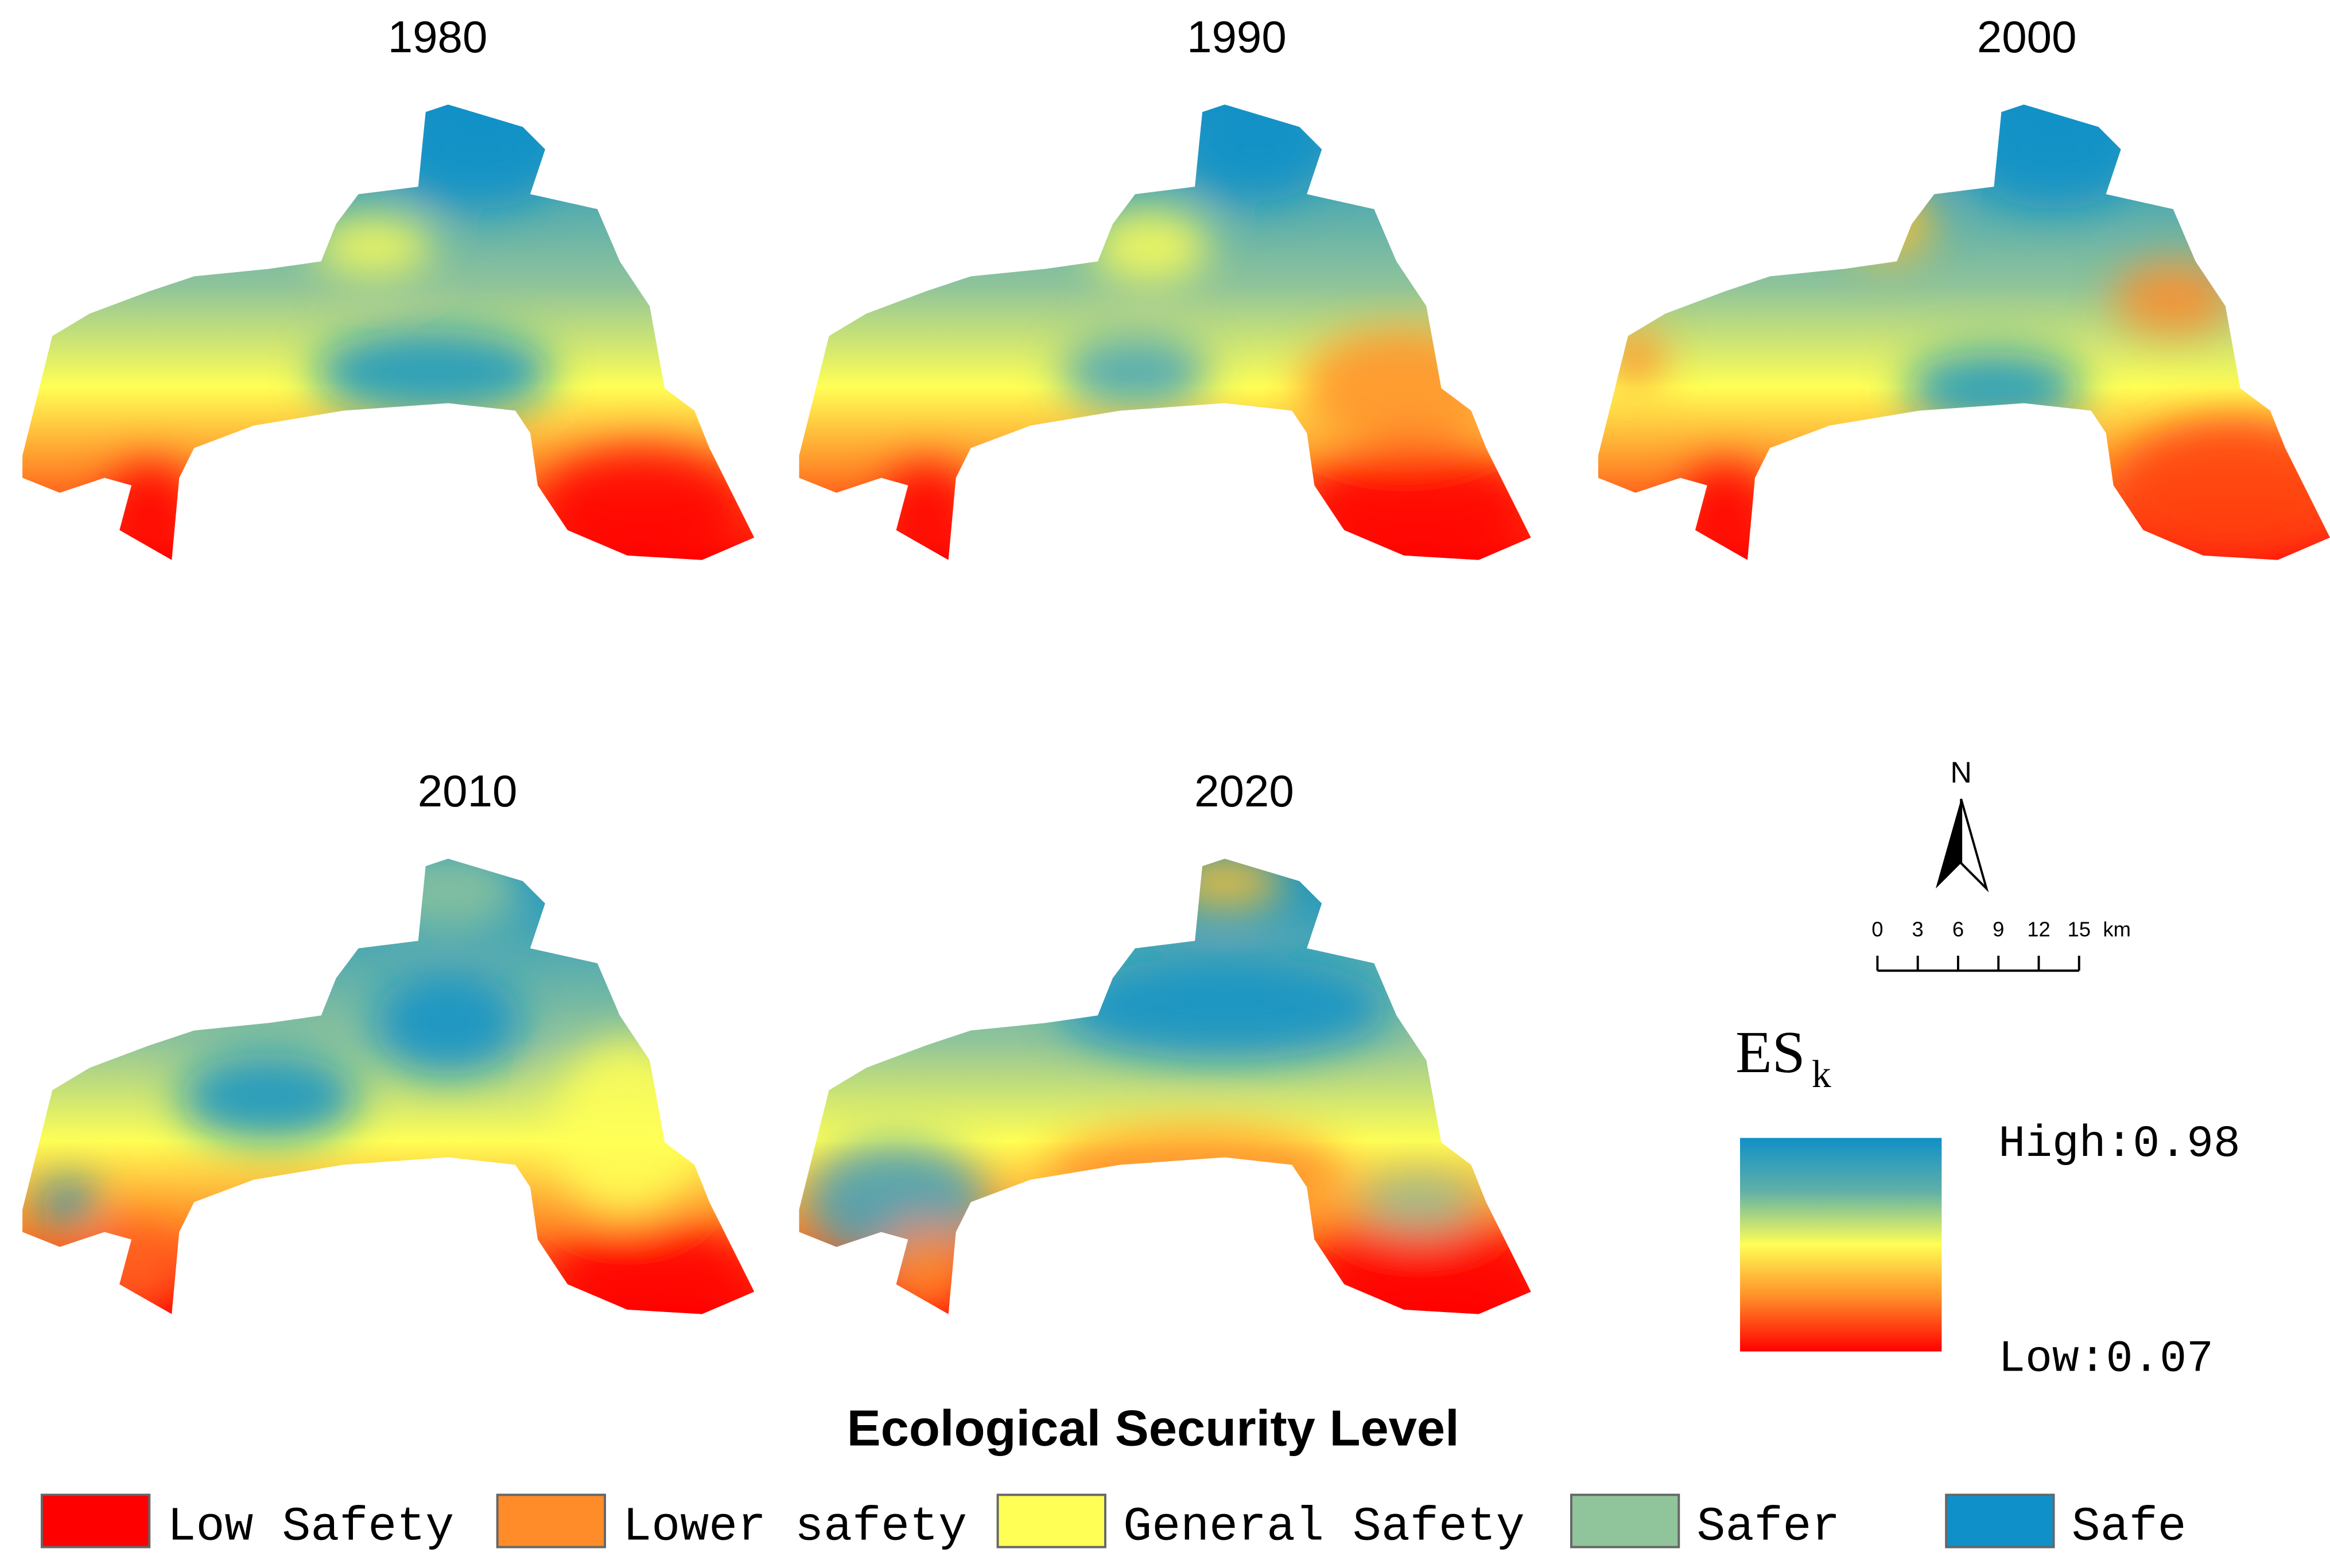  I want to click on scale-unit: km, so click(2117, 929).